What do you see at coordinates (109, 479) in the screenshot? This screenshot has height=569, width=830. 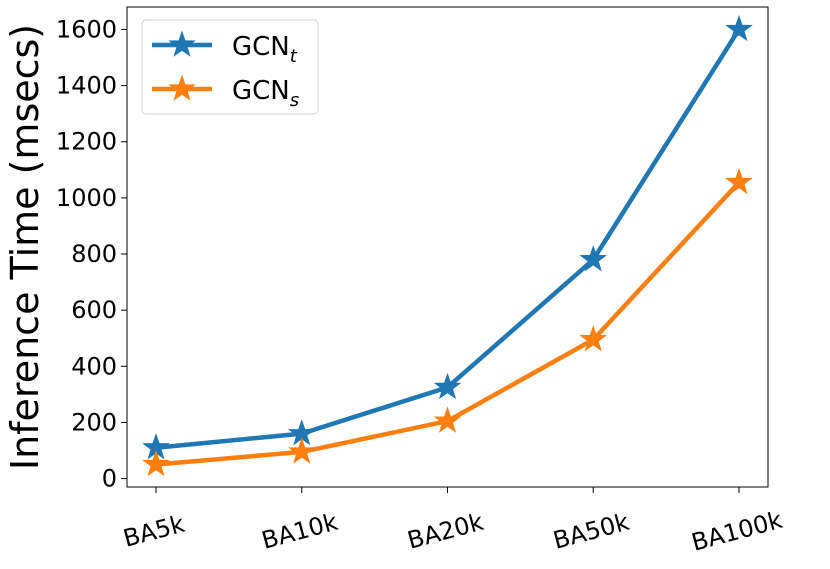 I see `y-tick-label: 0` at bounding box center [109, 479].